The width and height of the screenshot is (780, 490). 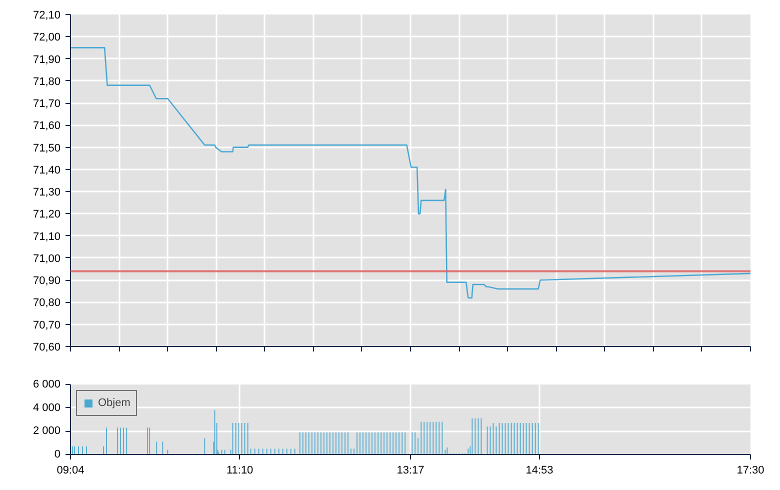 What do you see at coordinates (46, 258) in the screenshot?
I see `y-tick-label: 71,00` at bounding box center [46, 258].